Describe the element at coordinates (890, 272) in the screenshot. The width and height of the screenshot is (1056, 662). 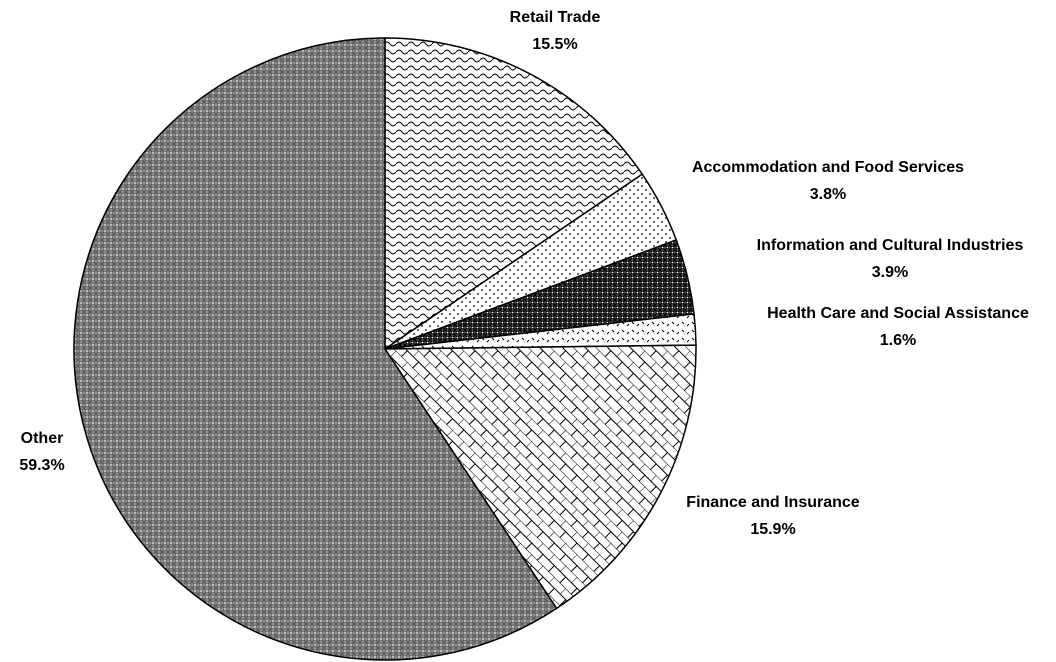
I see `slice-value-label: 3.9%` at that location.